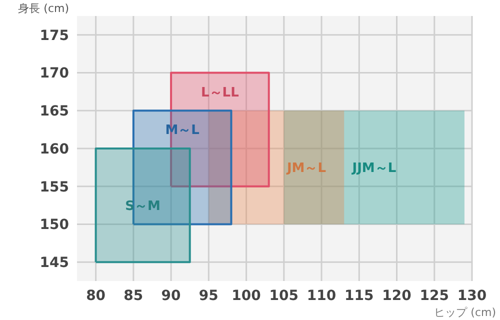 This screenshot has height=320, width=500. What do you see at coordinates (55, 74) in the screenshot?
I see `y-tick-label: 170` at bounding box center [55, 74].